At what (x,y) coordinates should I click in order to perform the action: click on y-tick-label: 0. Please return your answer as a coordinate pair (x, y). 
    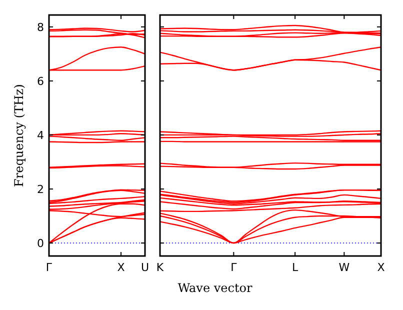
    Looking at the image, I should click on (40, 243).